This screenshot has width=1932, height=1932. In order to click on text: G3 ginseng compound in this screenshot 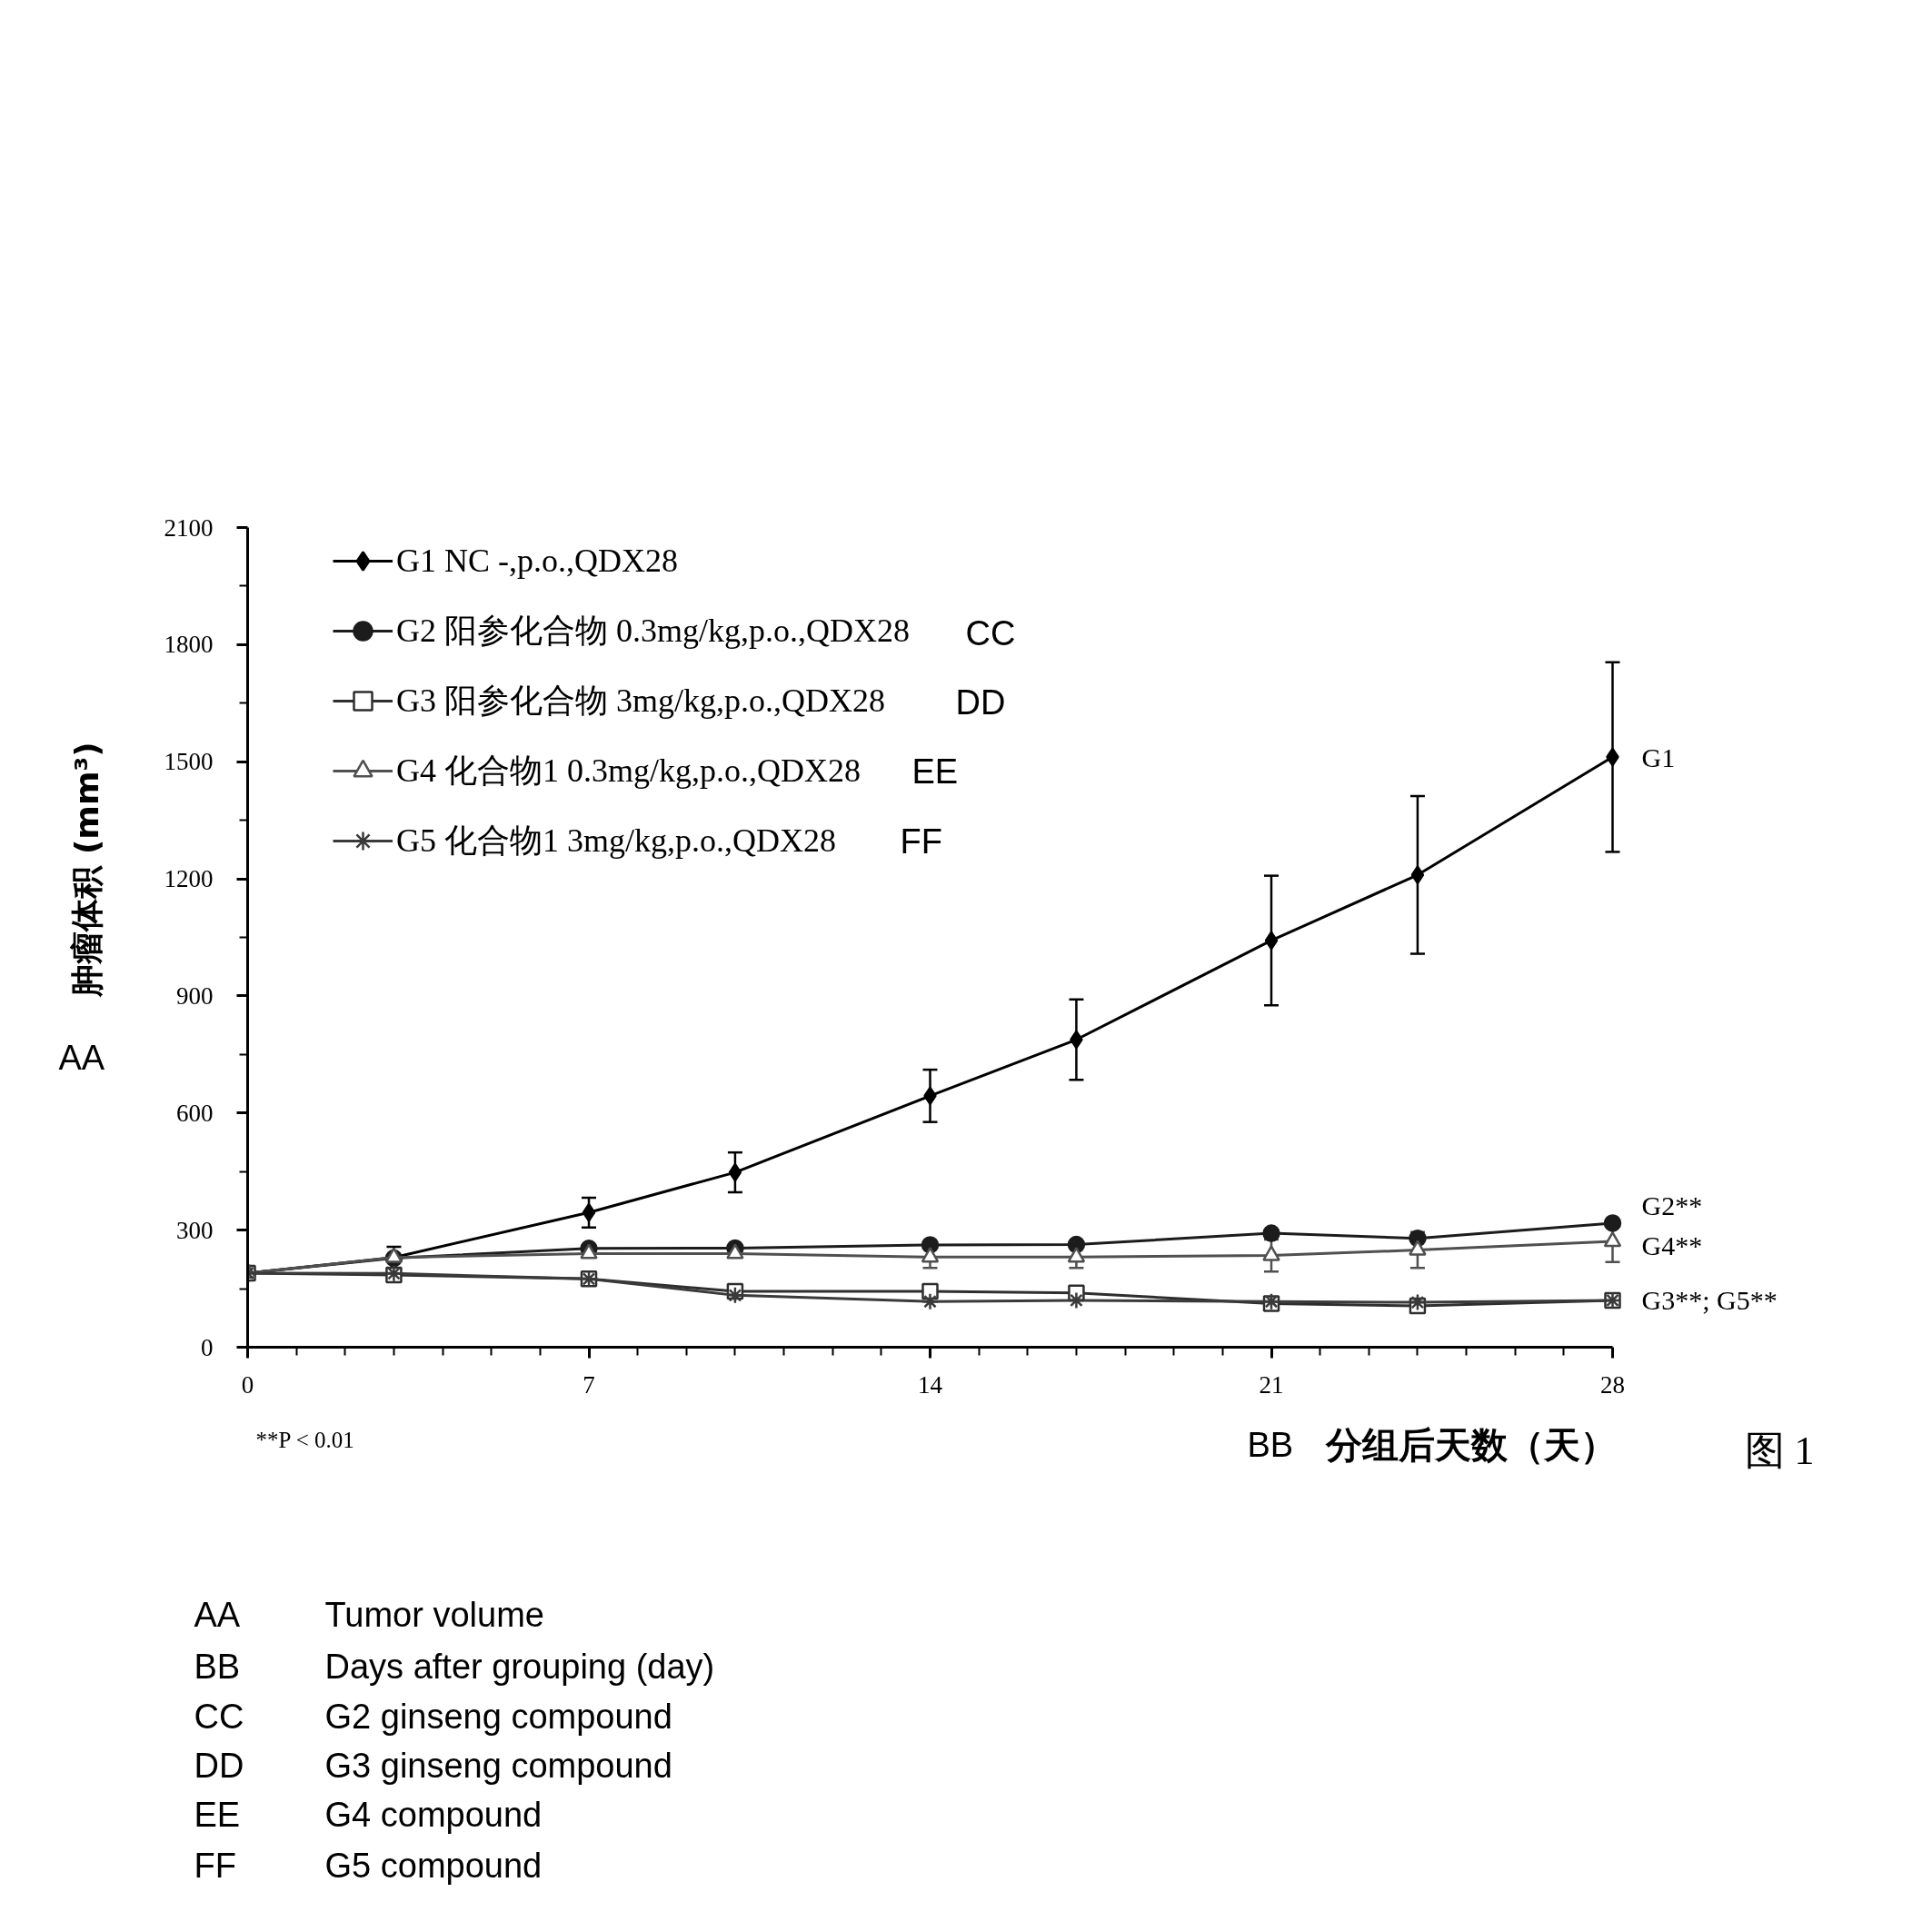, I will do `click(498, 1766)`.